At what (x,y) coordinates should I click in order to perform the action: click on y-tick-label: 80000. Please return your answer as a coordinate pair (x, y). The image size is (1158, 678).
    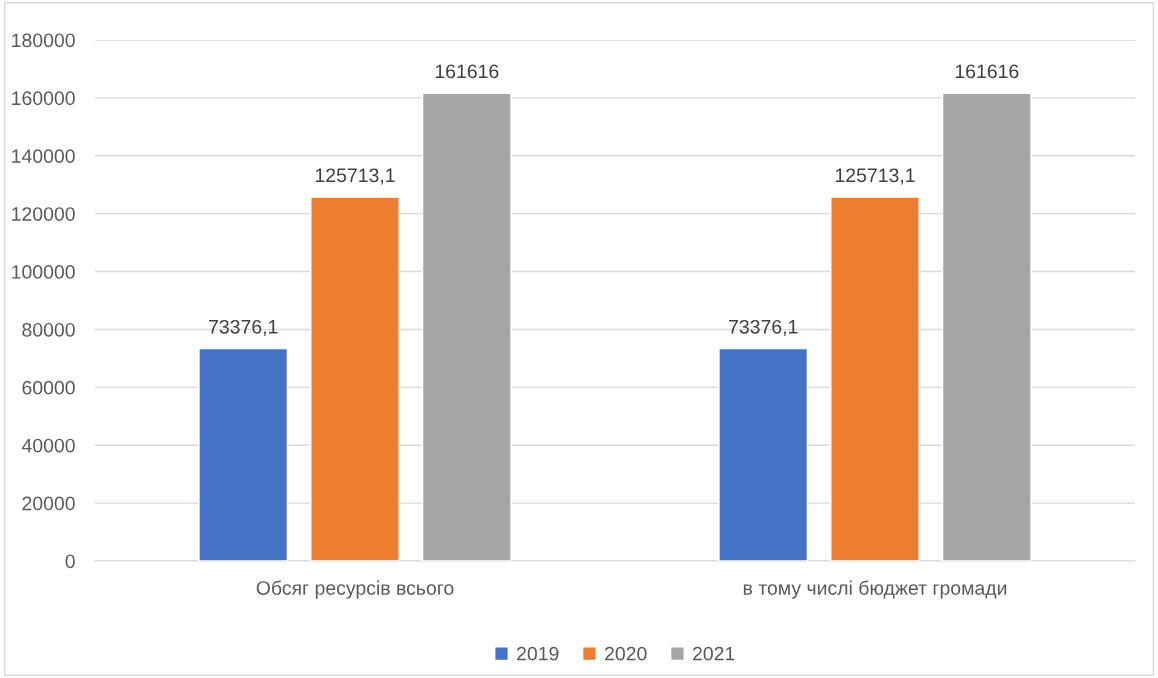
    Looking at the image, I should click on (48, 329).